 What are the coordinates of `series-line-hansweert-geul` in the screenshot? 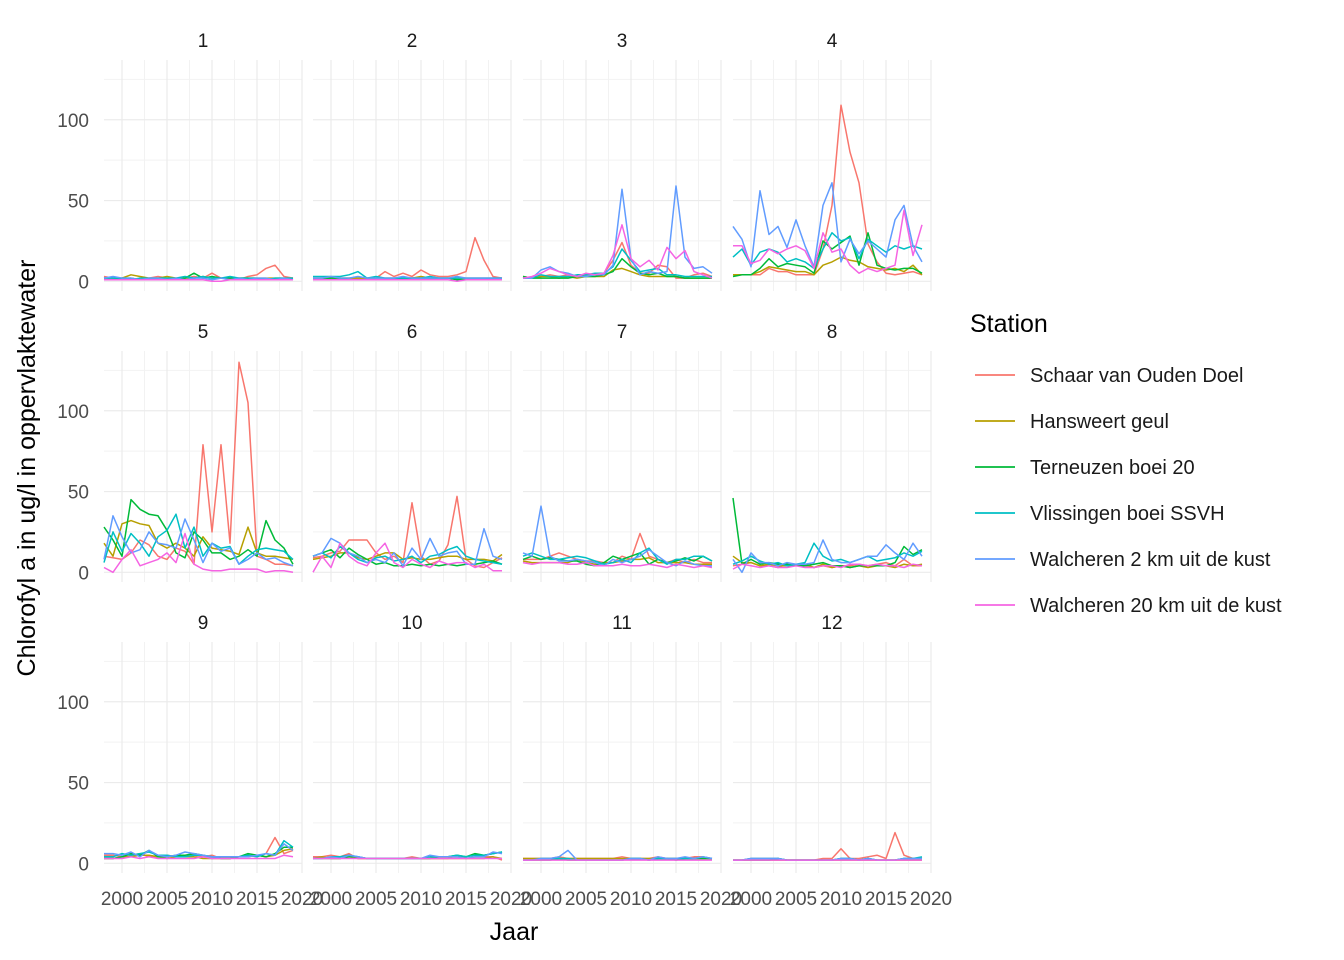 It's located at (198, 540).